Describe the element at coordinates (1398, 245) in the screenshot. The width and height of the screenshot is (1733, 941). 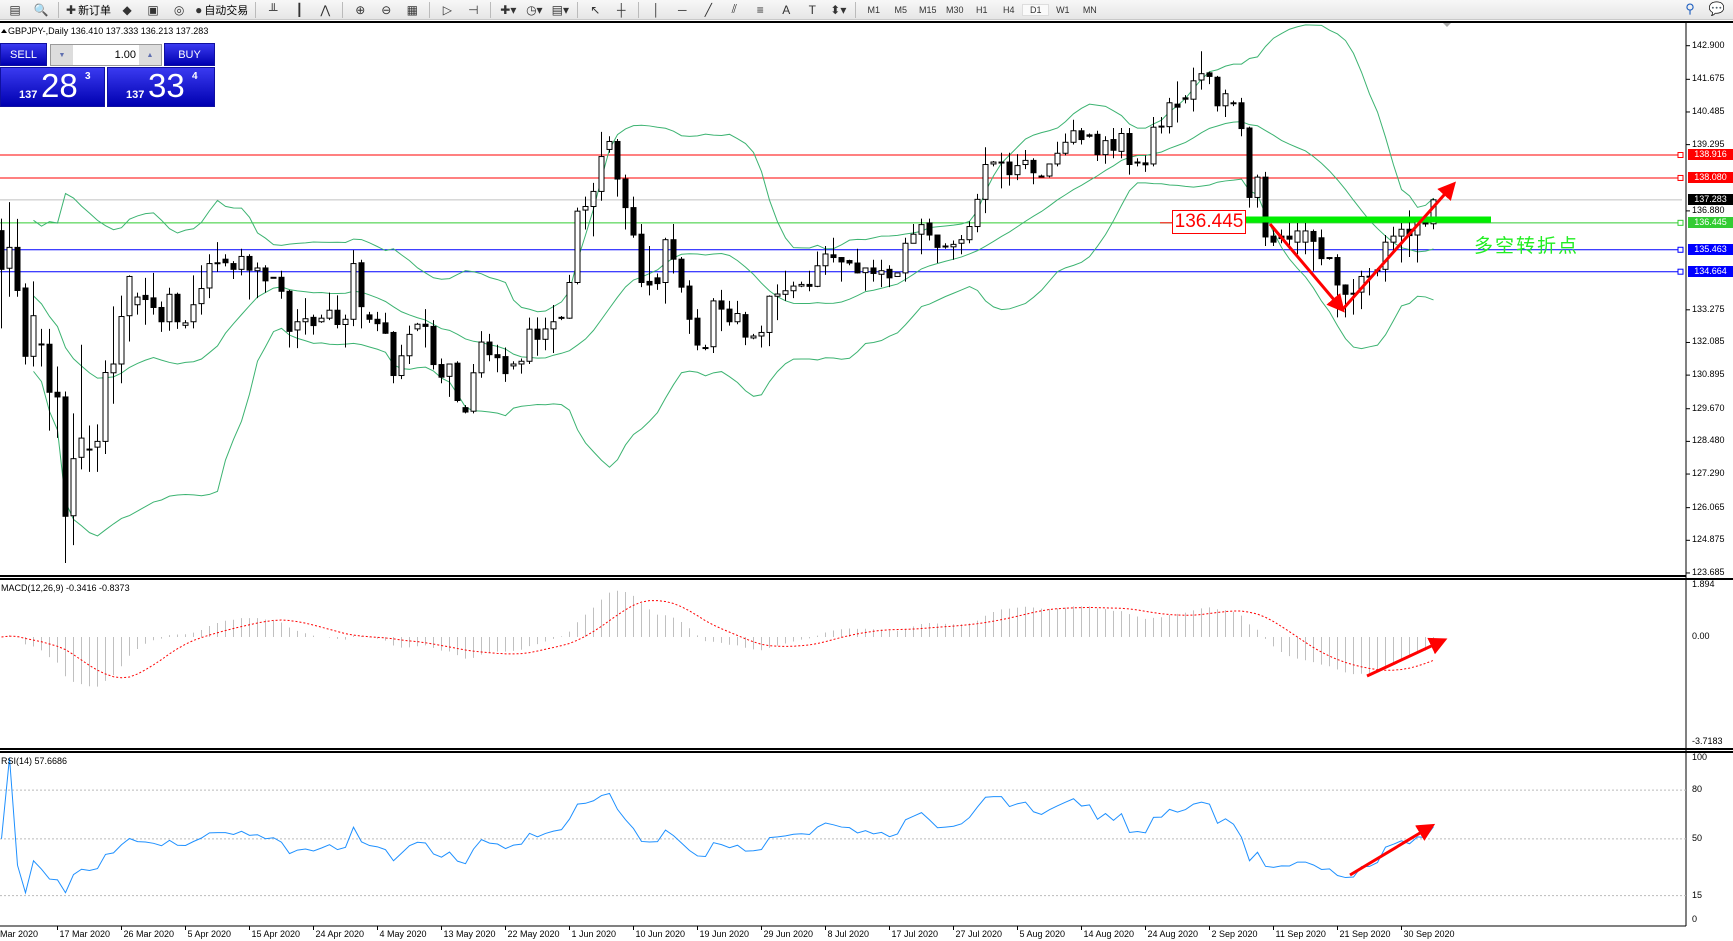
I see `up-arrow` at that location.